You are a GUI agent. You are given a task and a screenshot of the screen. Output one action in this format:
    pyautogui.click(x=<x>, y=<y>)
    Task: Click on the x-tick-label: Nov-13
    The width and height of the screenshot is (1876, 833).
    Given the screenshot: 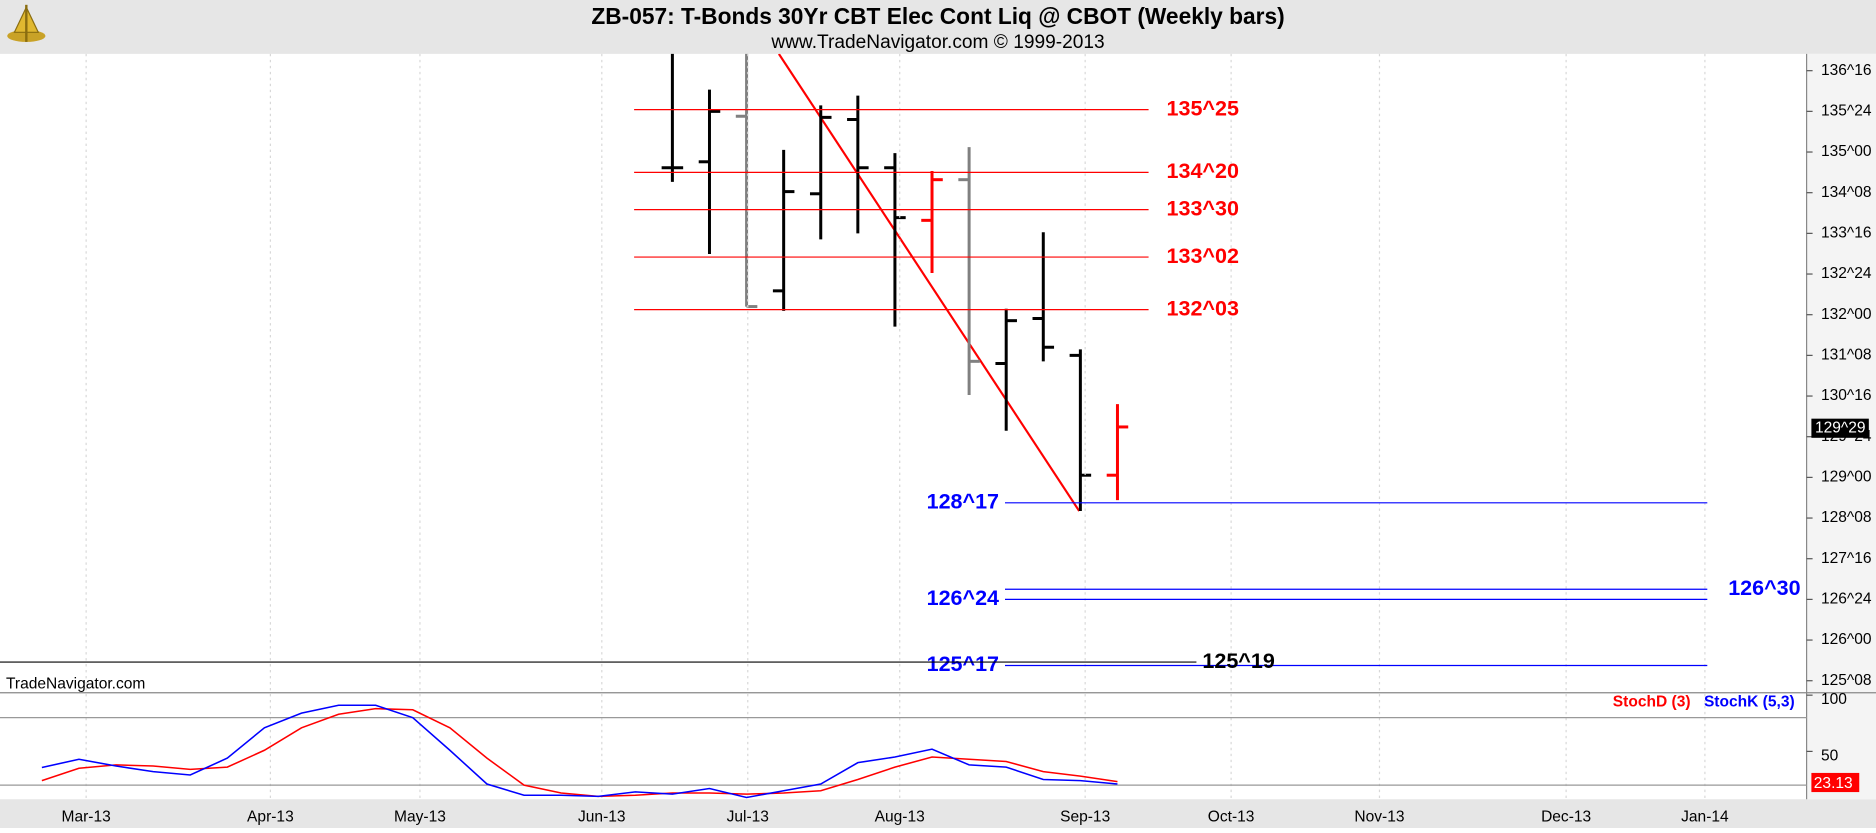 What is the action you would take?
    pyautogui.click(x=1379, y=816)
    